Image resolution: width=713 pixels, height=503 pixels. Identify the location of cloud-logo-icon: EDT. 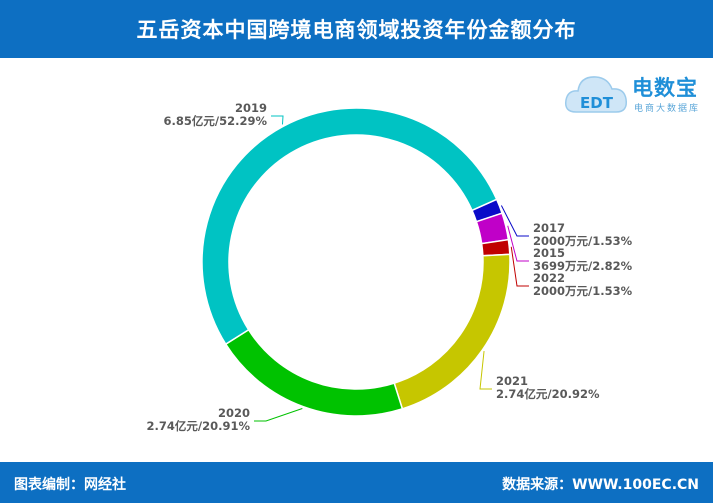
(596, 94).